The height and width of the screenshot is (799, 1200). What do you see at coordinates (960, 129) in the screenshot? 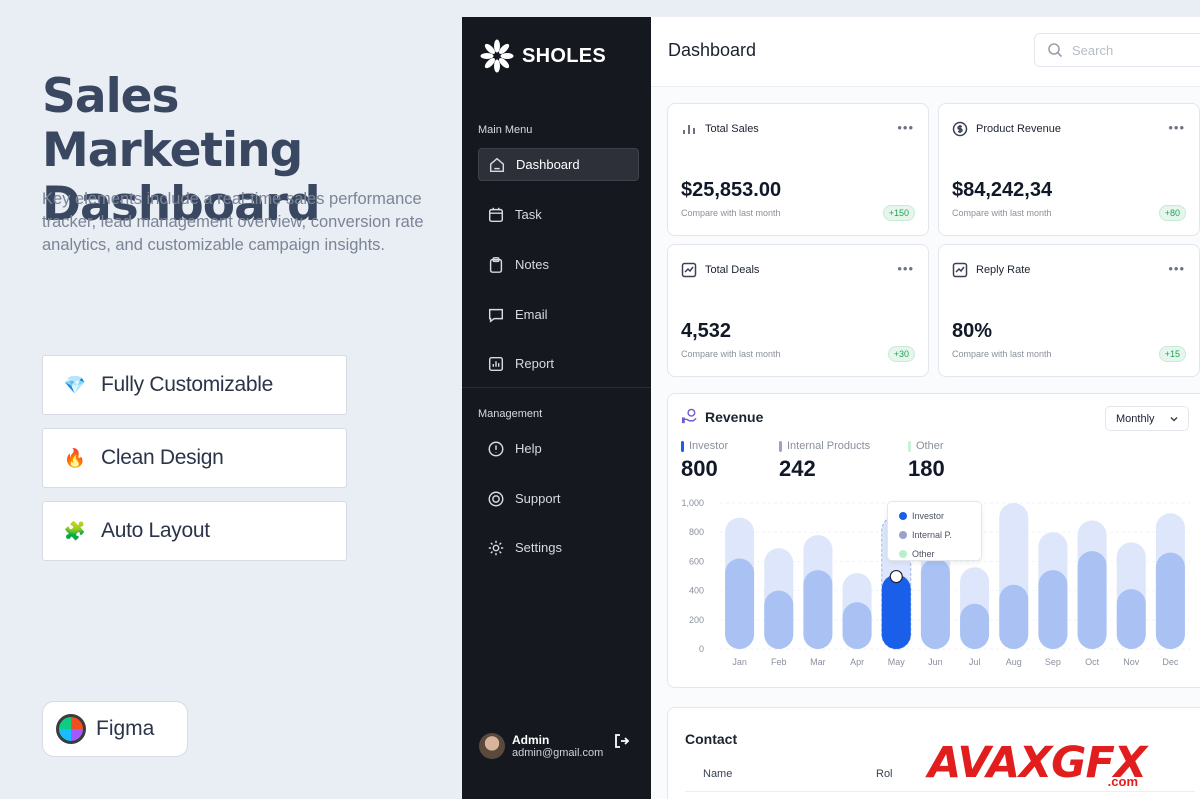
I see `dollar-circle-icon` at bounding box center [960, 129].